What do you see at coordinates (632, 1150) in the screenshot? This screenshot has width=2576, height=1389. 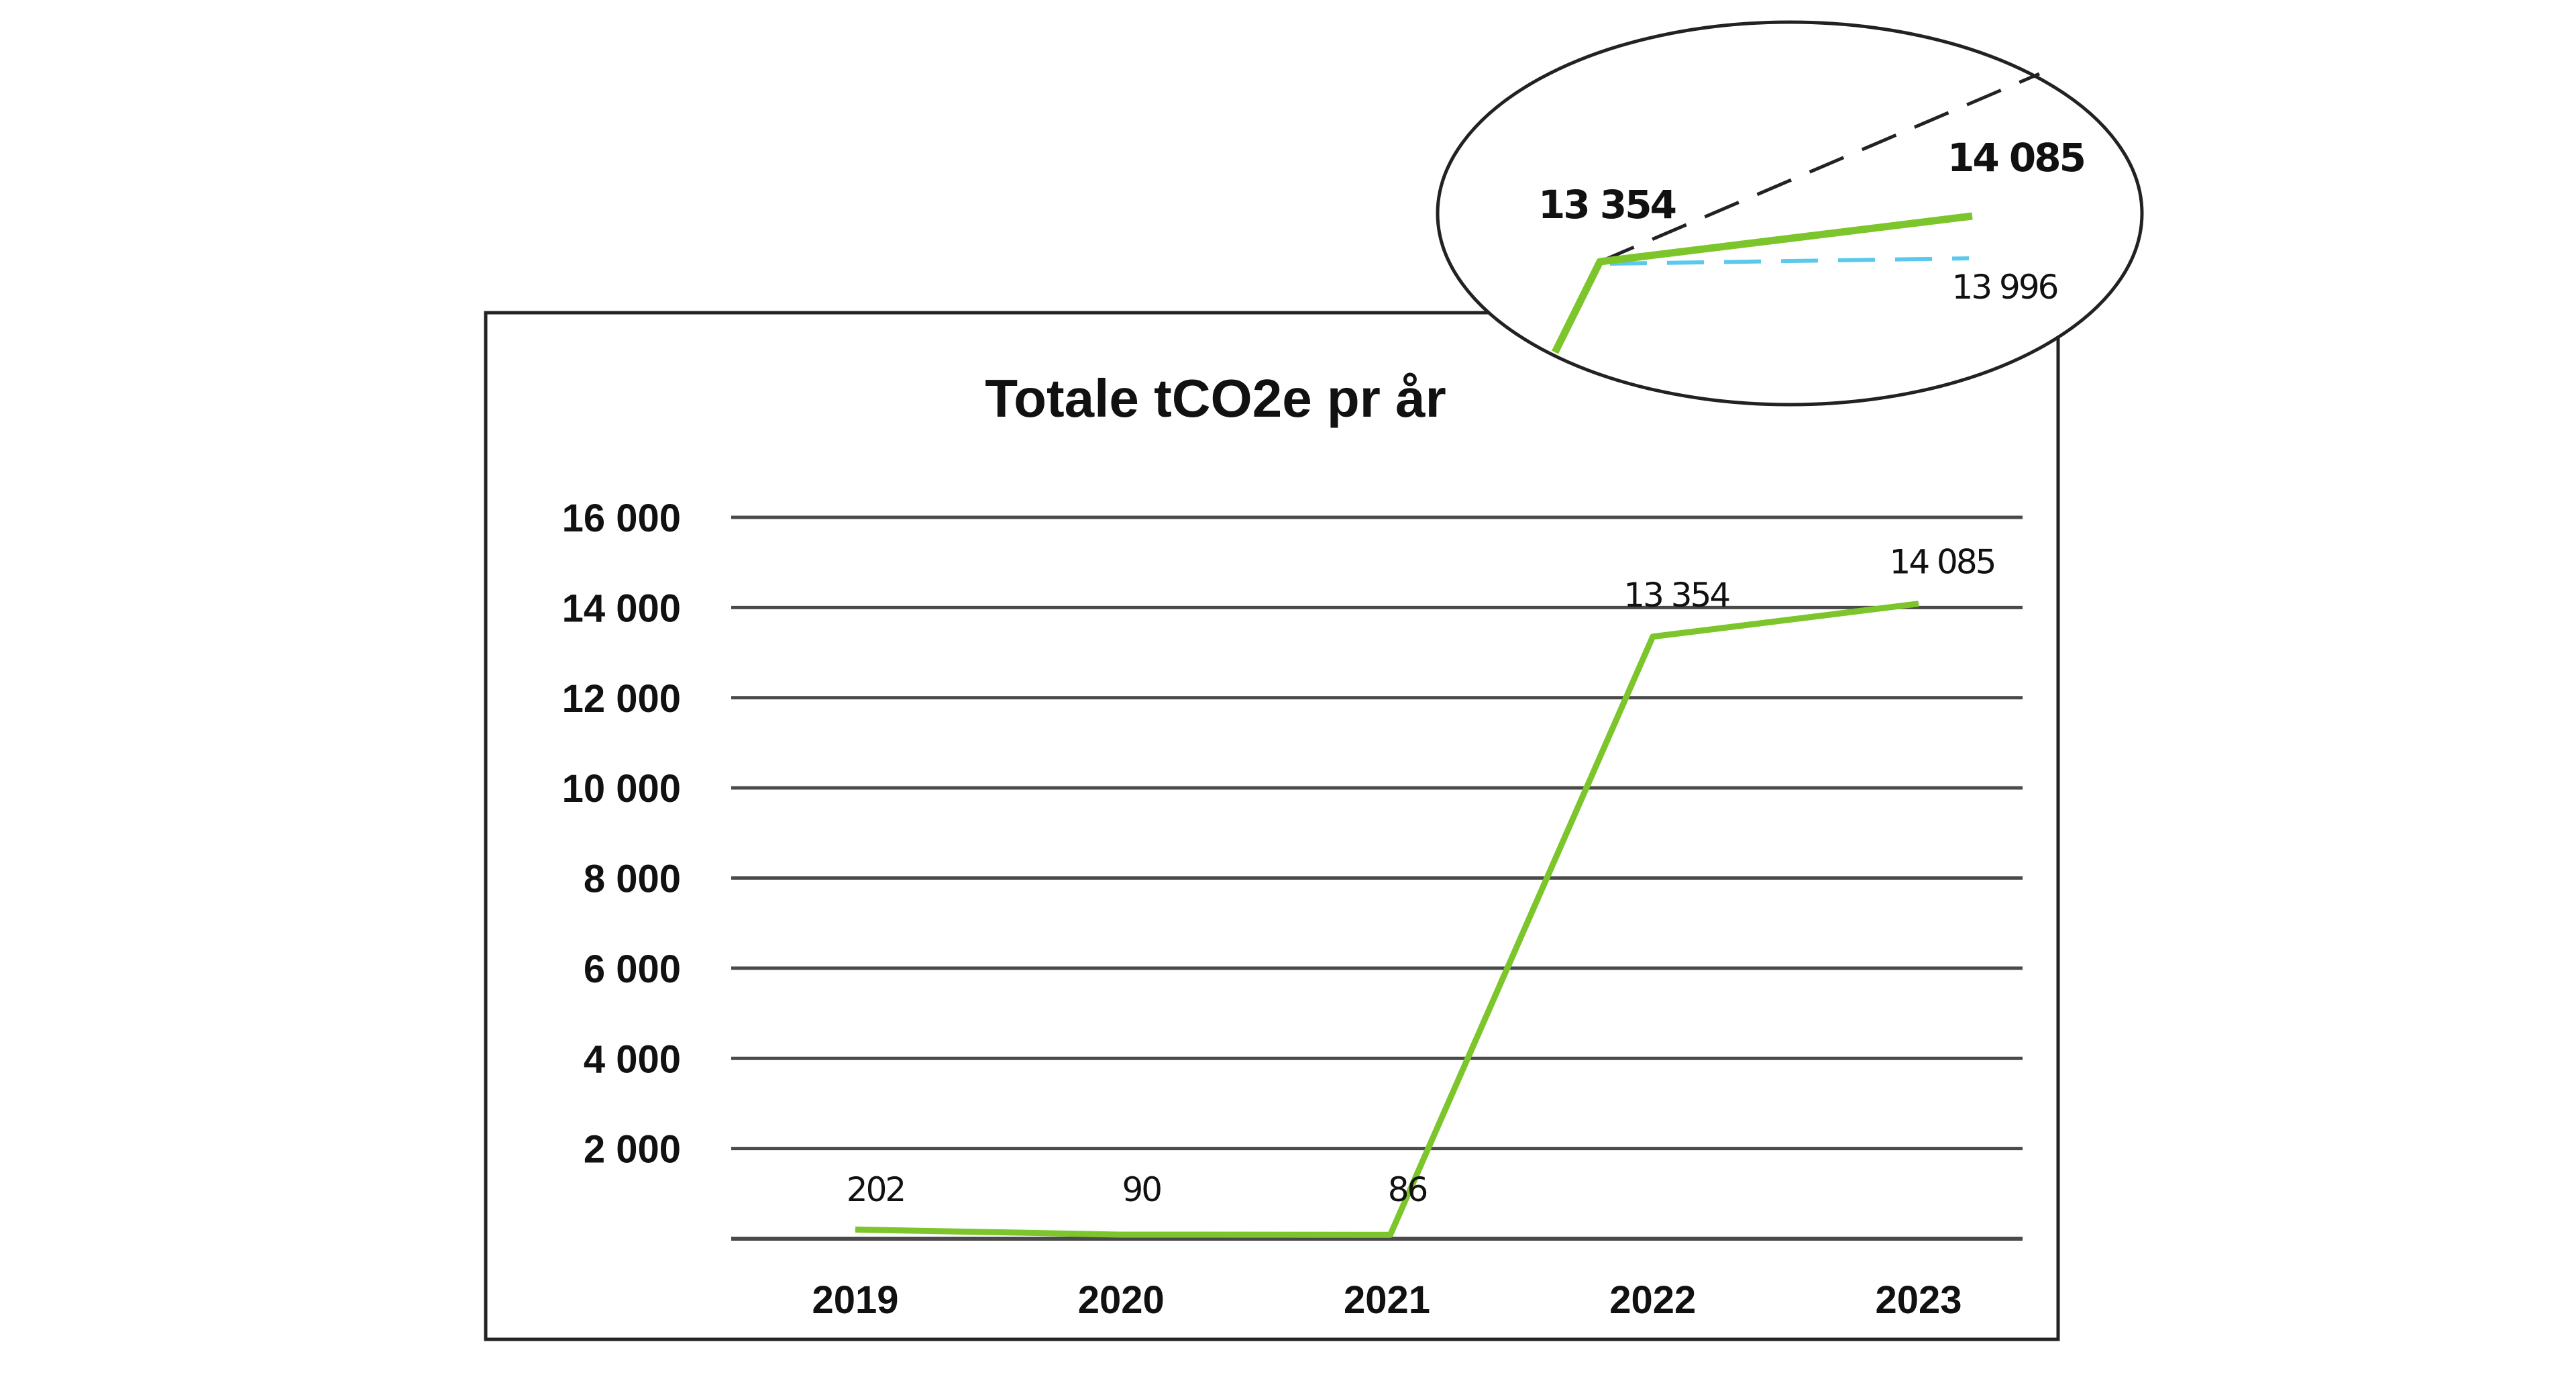 I see `y-tick-label: 2 000` at bounding box center [632, 1150].